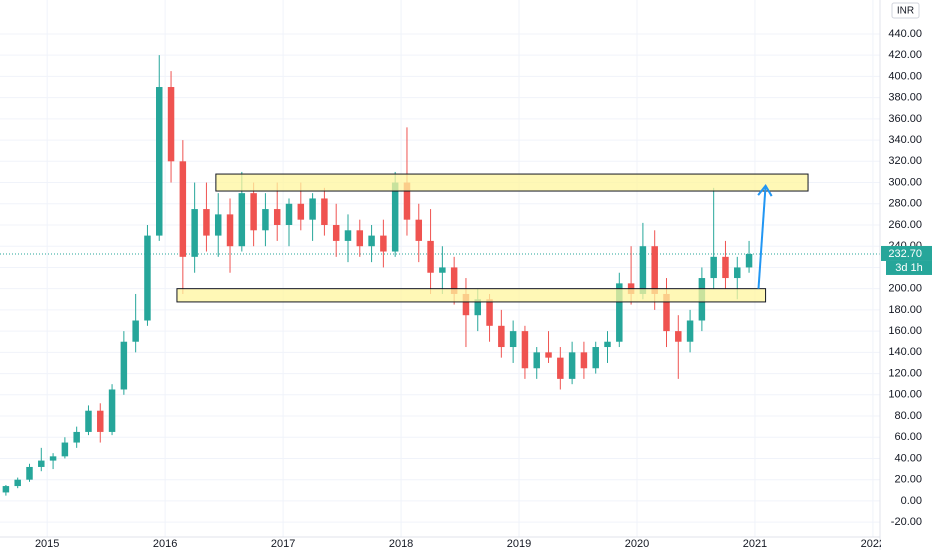 This screenshot has height=550, width=932. Describe the element at coordinates (908, 458) in the screenshot. I see `y-tick-label: 40.00` at that location.